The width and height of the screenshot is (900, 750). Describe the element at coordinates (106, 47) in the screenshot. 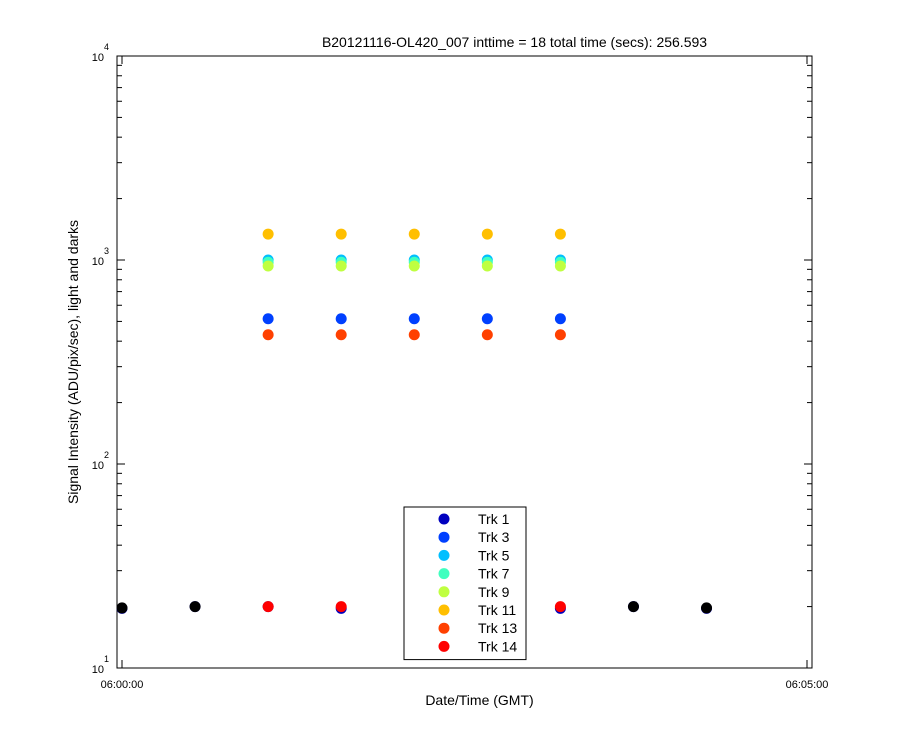

I see `y-tick-exponent: 4` at that location.